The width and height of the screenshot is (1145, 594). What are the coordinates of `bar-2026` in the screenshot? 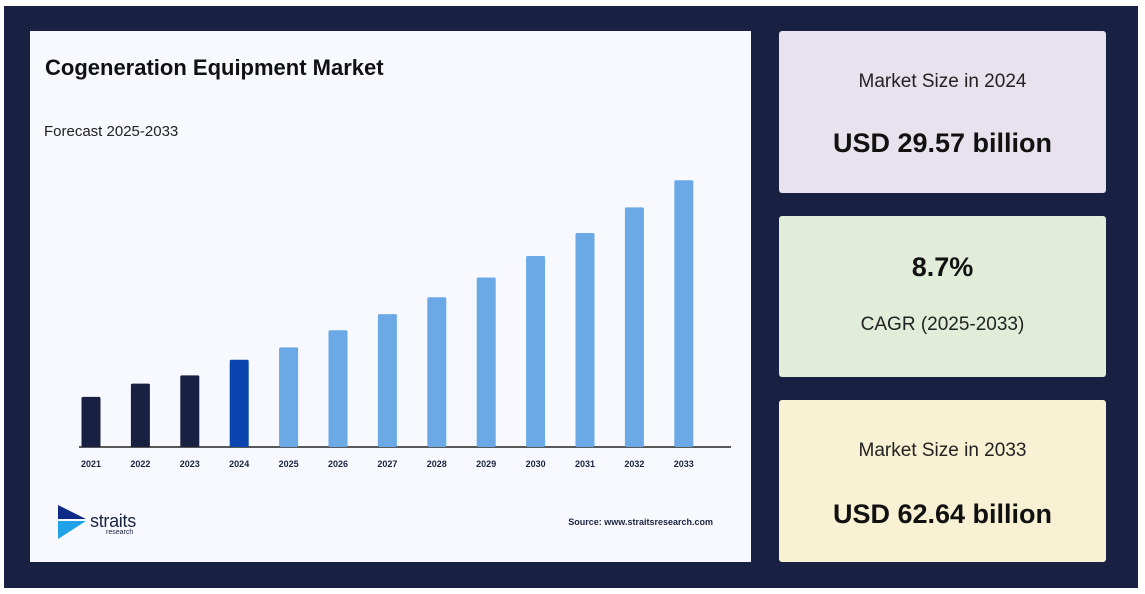 It's located at (338, 388).